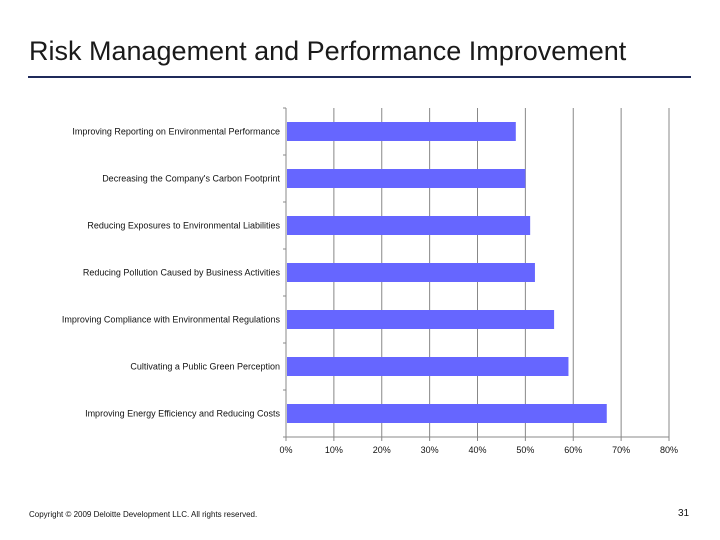  I want to click on x-tick-label: 70%, so click(621, 450).